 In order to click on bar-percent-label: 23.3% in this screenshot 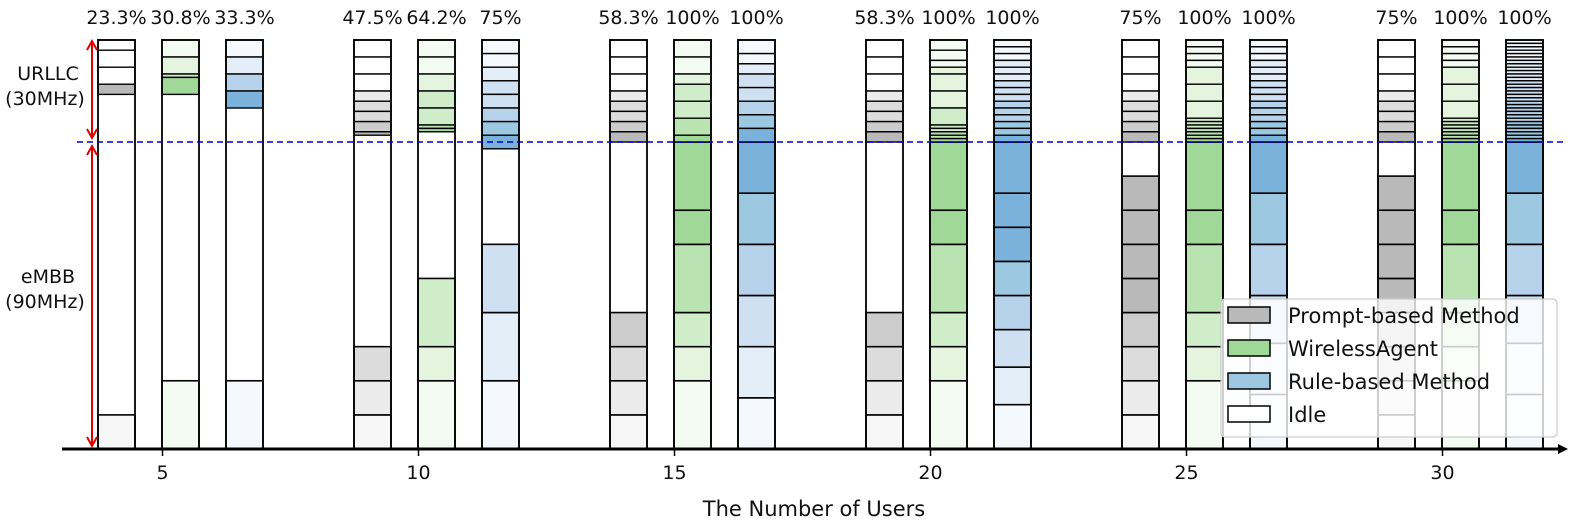, I will do `click(116, 18)`.